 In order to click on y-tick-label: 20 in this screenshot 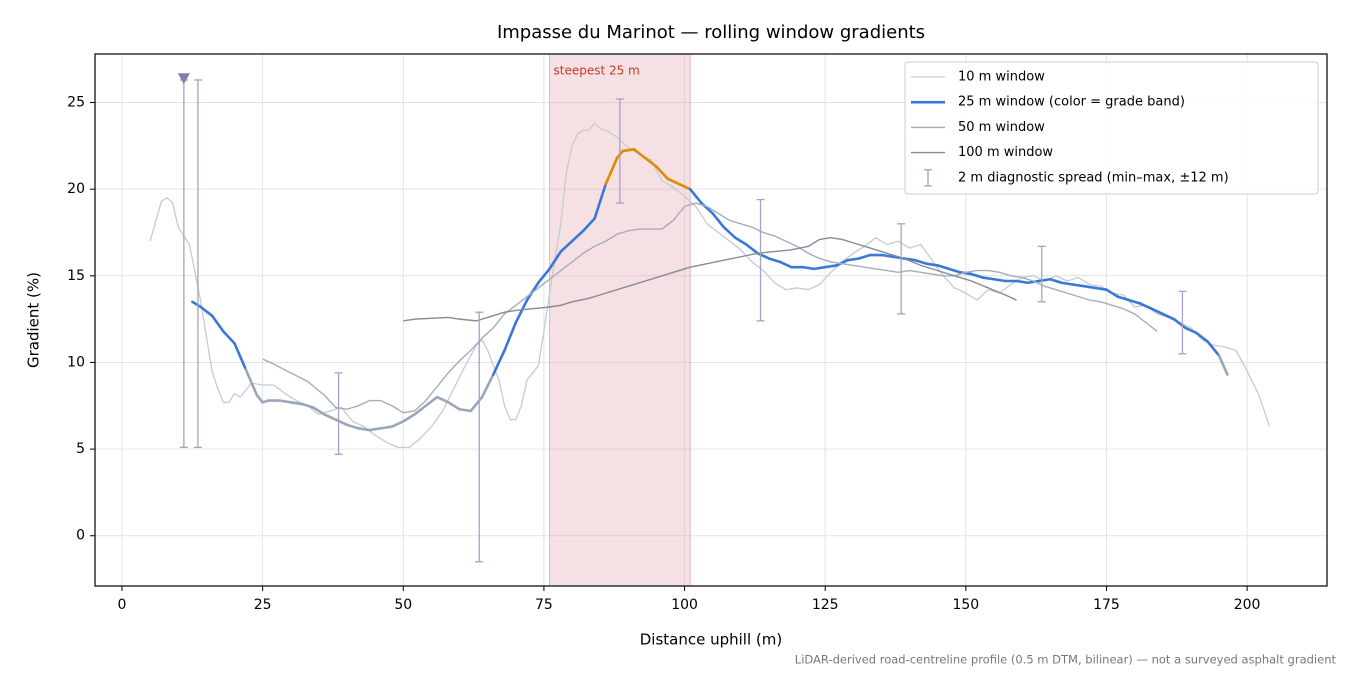, I will do `click(76, 189)`.